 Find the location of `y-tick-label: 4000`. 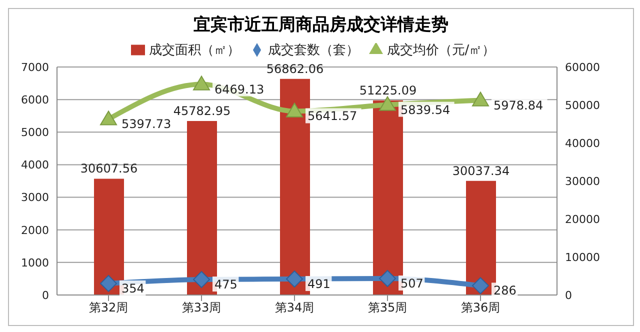

y-tick-label: 4000 is located at coordinates (35, 165).